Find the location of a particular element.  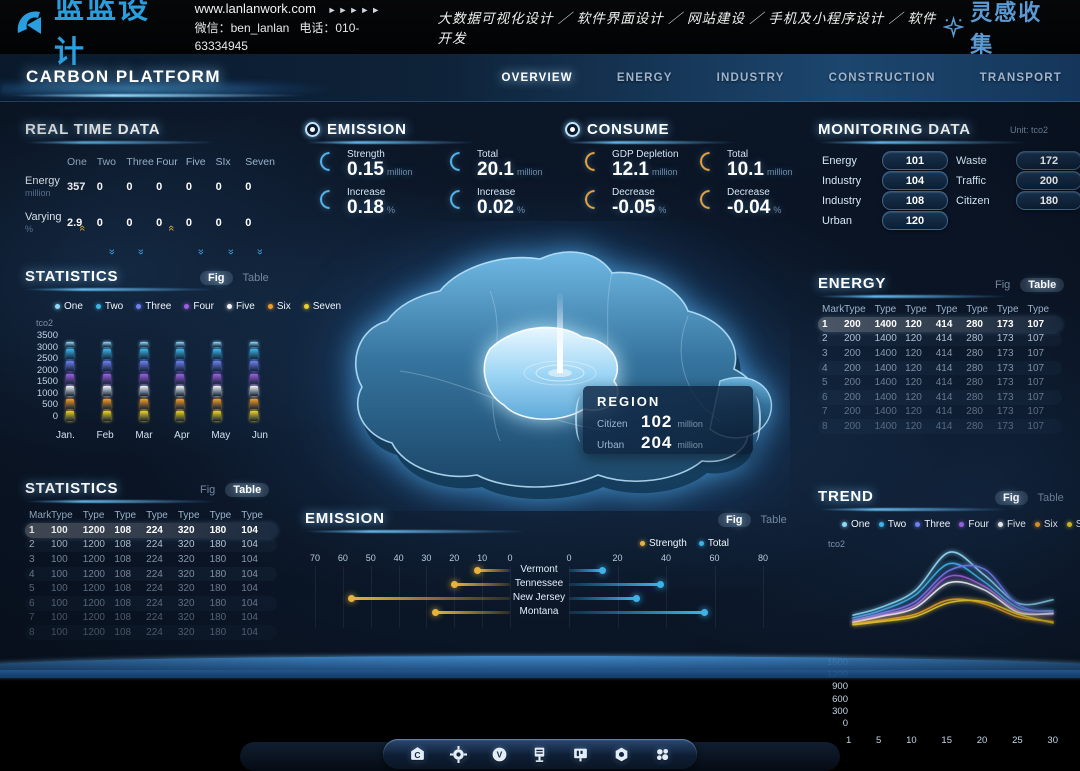

stacked-bar-Feb is located at coordinates (106, 380).